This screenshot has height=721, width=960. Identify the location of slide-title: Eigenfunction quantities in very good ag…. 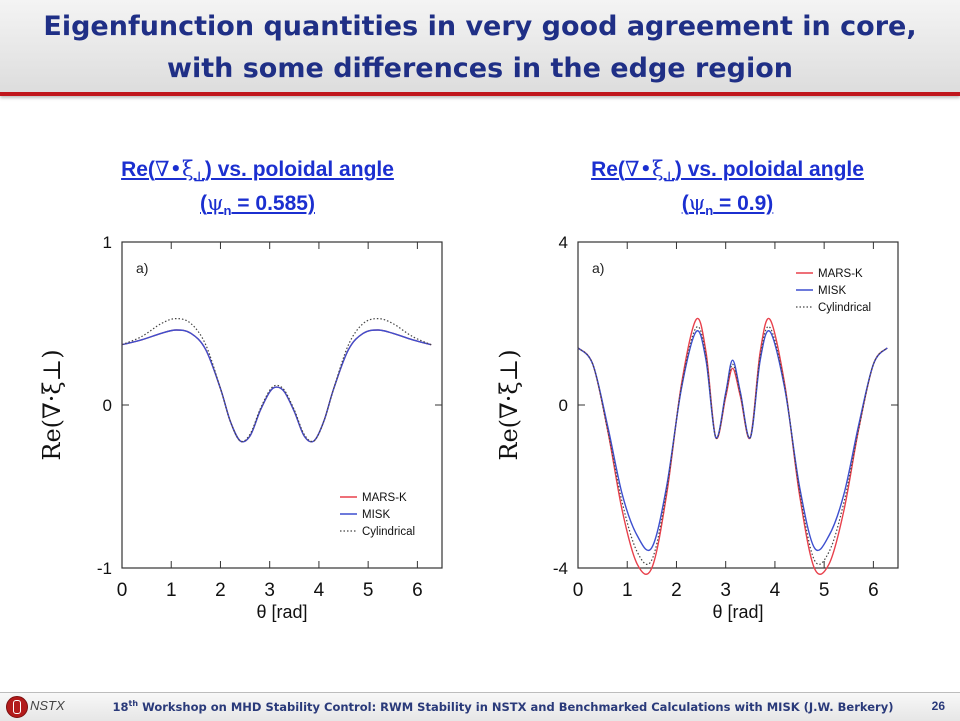
(480, 48).